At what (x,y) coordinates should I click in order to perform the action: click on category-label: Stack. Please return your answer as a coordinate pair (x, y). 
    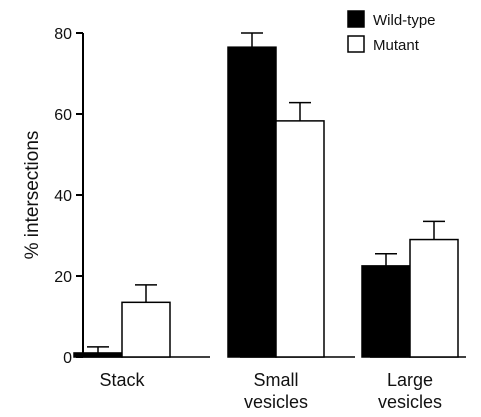
    Looking at the image, I should click on (122, 380).